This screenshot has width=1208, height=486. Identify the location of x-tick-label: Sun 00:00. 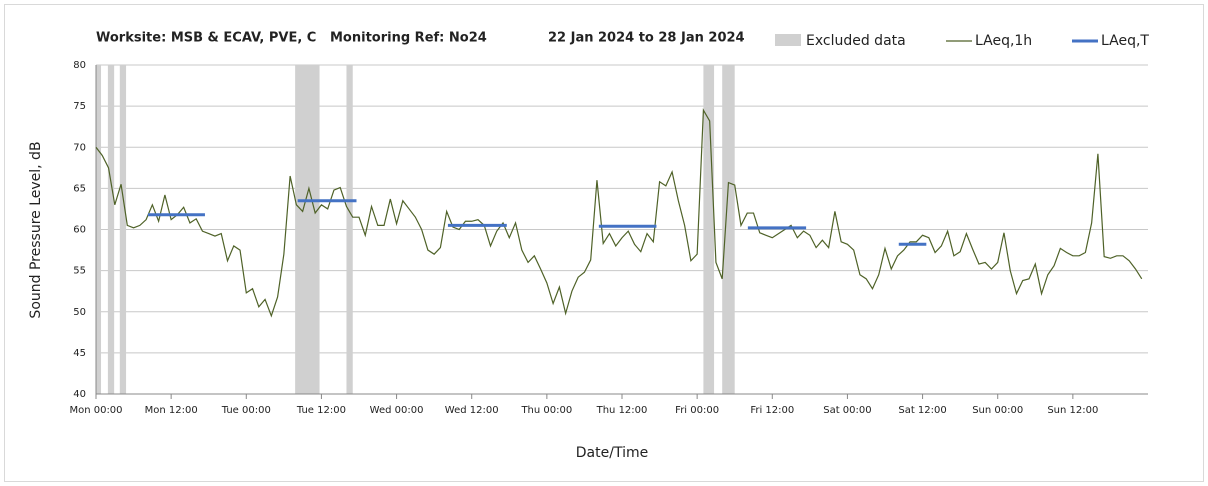
(997, 410).